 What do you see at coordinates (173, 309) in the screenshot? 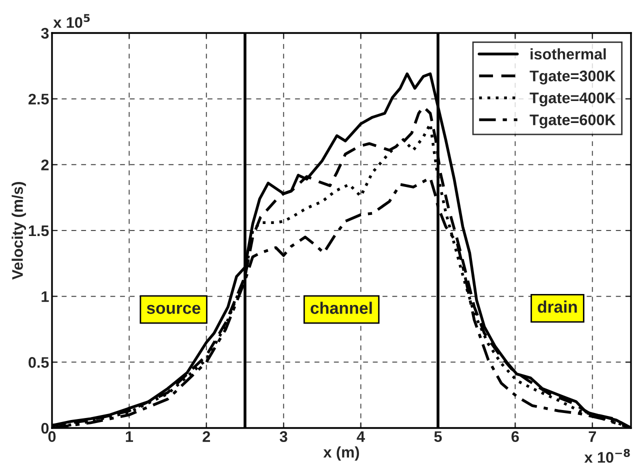
I see `annotation: source` at bounding box center [173, 309].